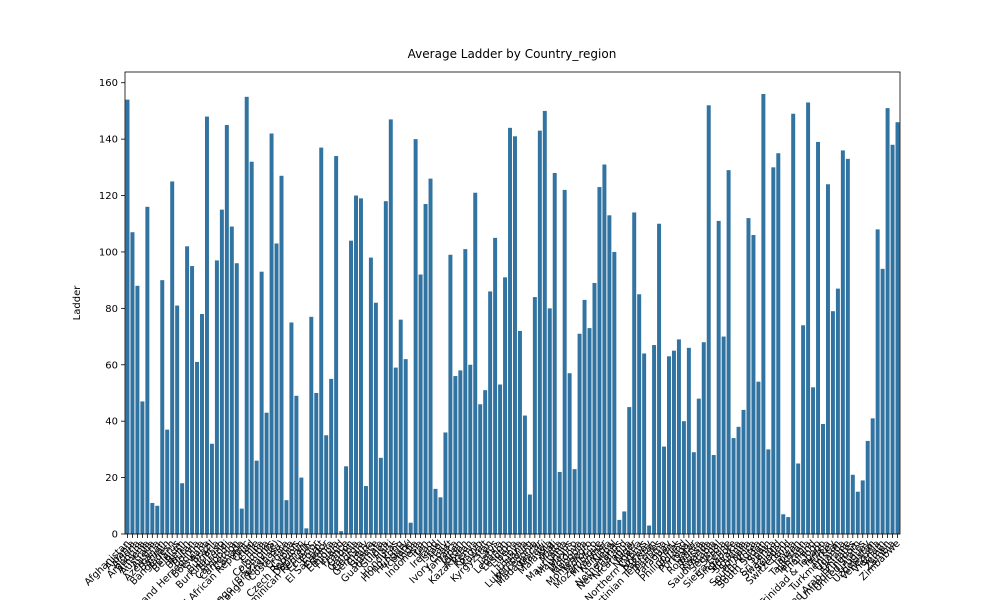 This screenshot has height=600, width=1000. What do you see at coordinates (108, 196) in the screenshot?
I see `y-tick-label: 120` at bounding box center [108, 196].